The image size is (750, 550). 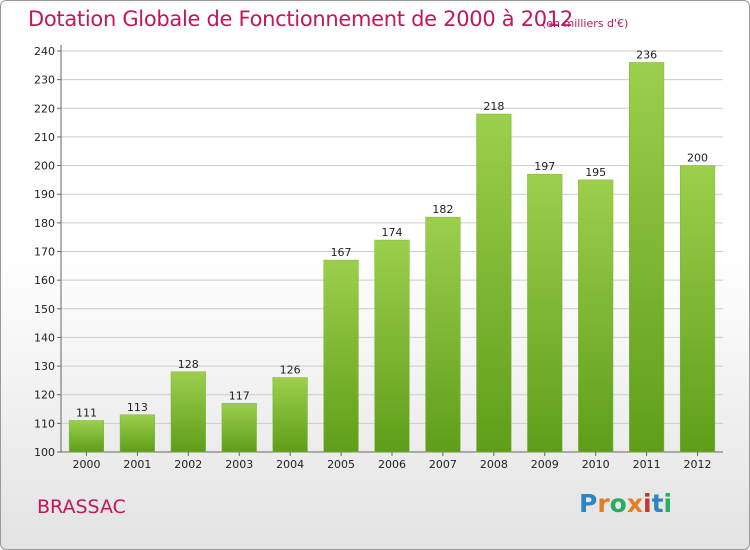 What do you see at coordinates (618, 503) in the screenshot?
I see `logo-letter: o` at bounding box center [618, 503].